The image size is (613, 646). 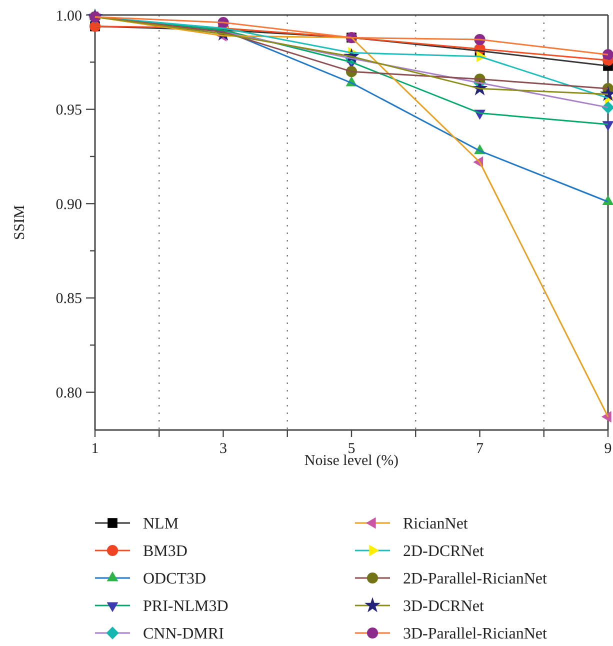 I want to click on legend-label: 3D-Parallel-RicianNet, so click(x=475, y=634).